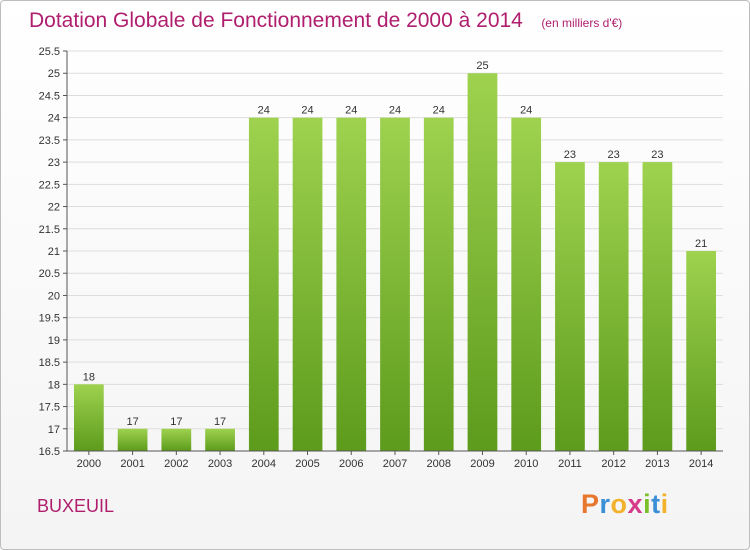 The height and width of the screenshot is (550, 750). I want to click on x-tick-label: 2013, so click(657, 464).